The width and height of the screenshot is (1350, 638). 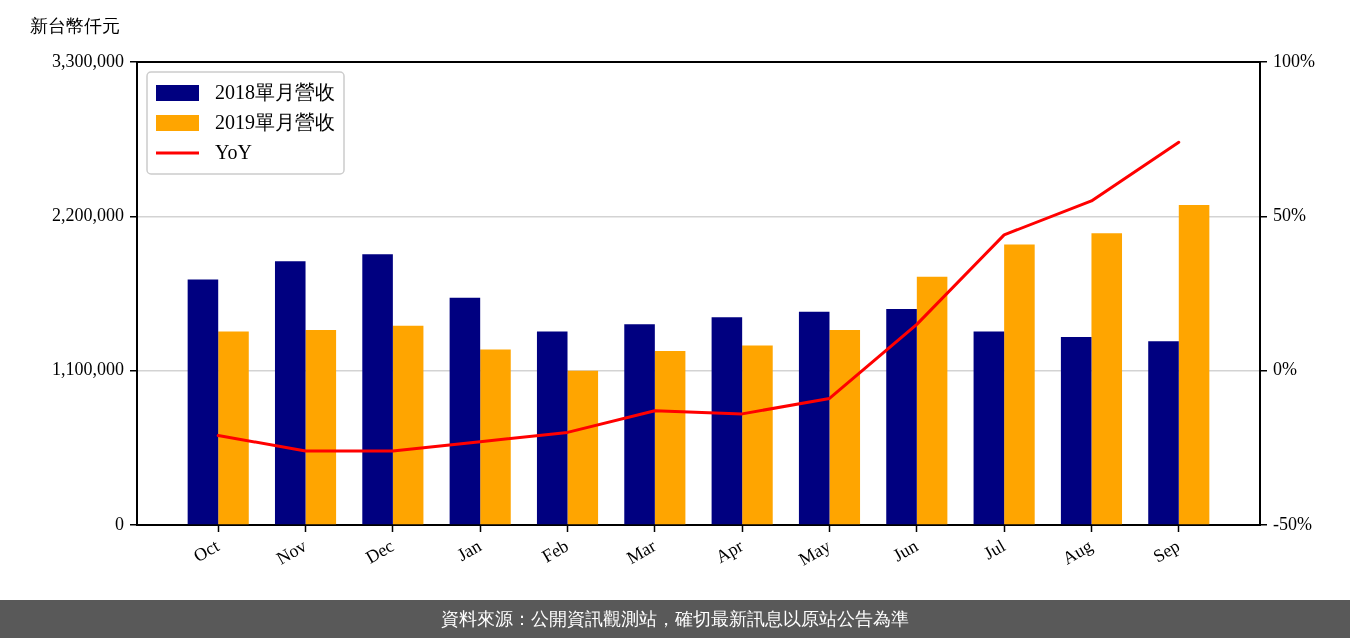 I want to click on y-tick-label: 1,100,000, so click(x=88, y=369).